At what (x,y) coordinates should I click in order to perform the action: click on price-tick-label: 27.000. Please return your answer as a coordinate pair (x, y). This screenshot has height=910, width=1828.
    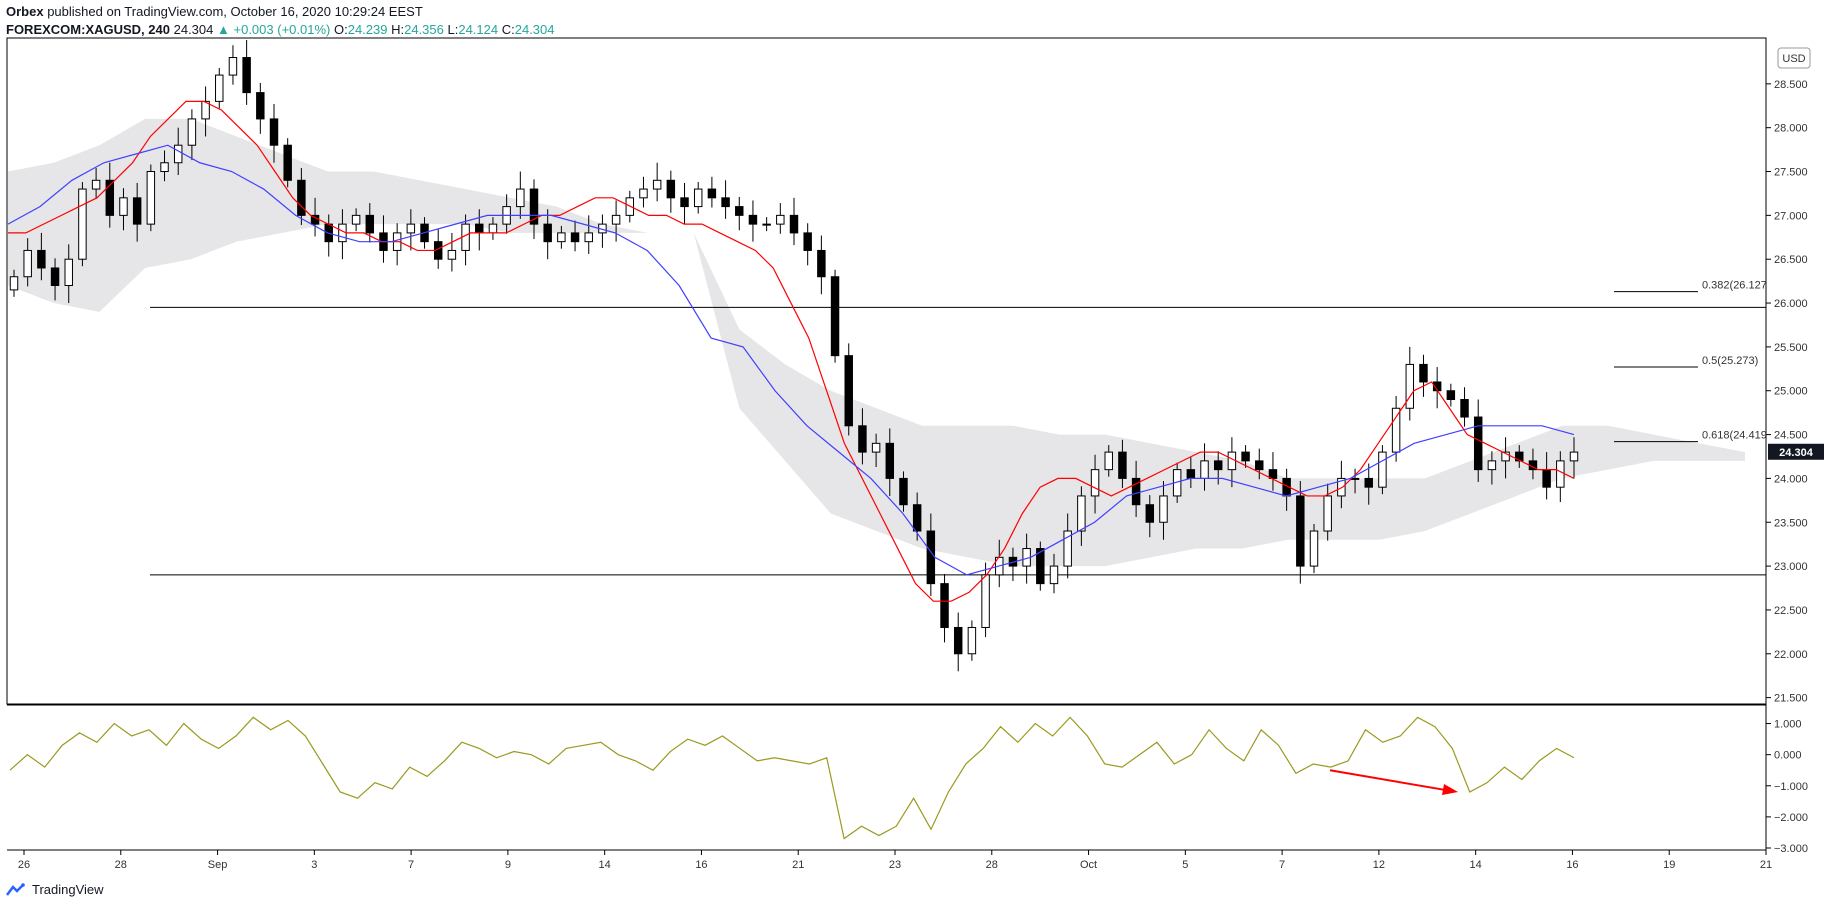
    Looking at the image, I should click on (1791, 216).